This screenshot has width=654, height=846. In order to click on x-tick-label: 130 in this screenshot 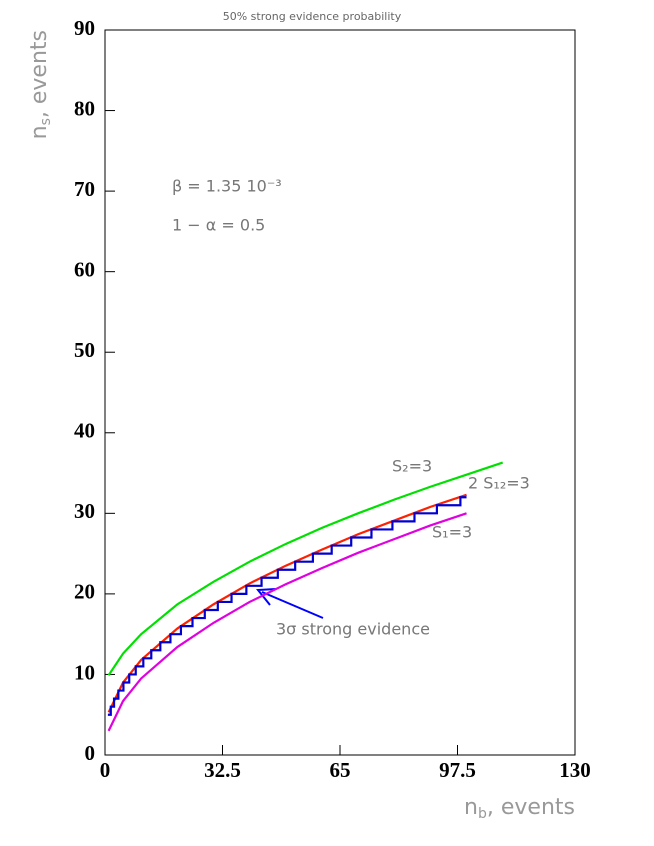, I will do `click(575, 770)`.